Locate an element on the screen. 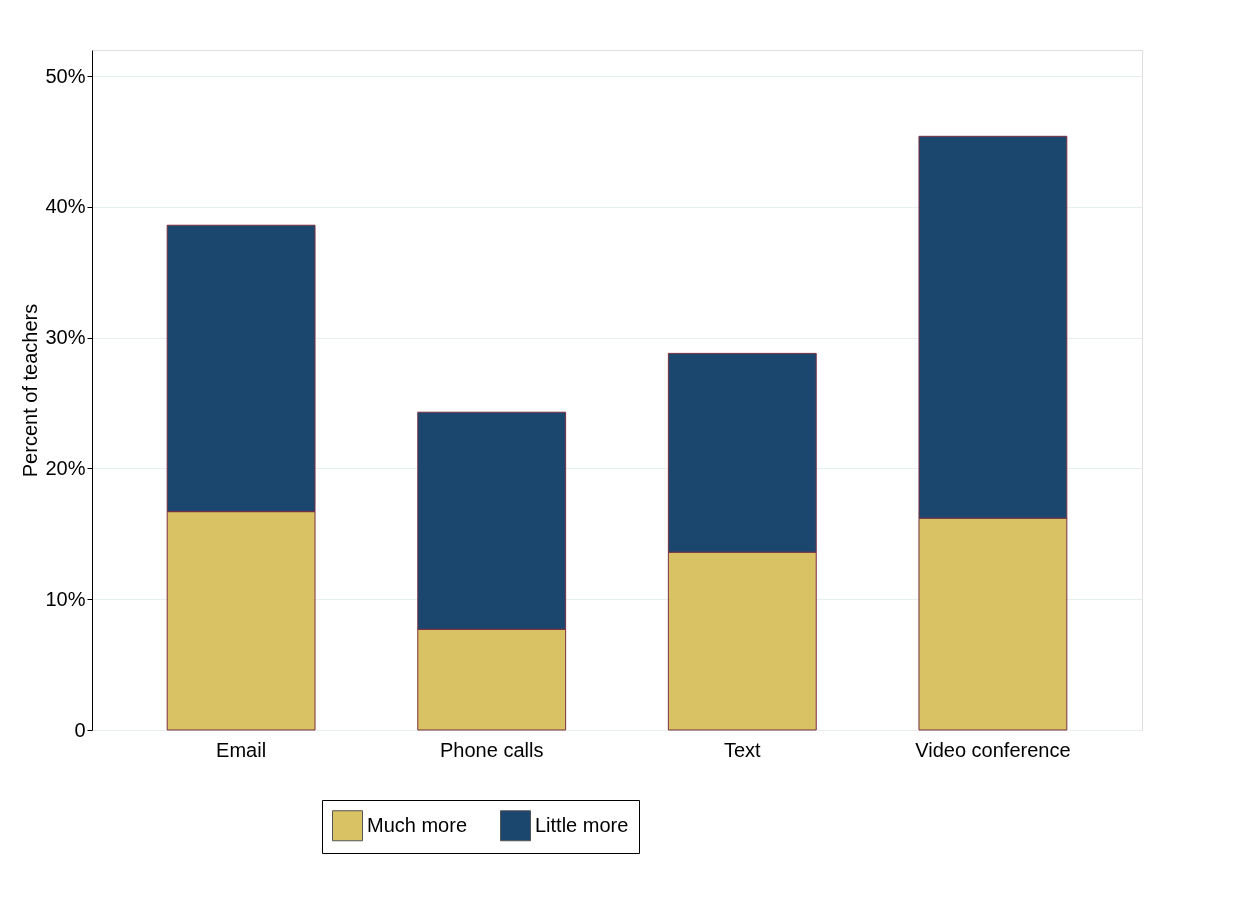 Image resolution: width=1254 pixels, height=909 pixels. legend-label: Little more is located at coordinates (582, 824).